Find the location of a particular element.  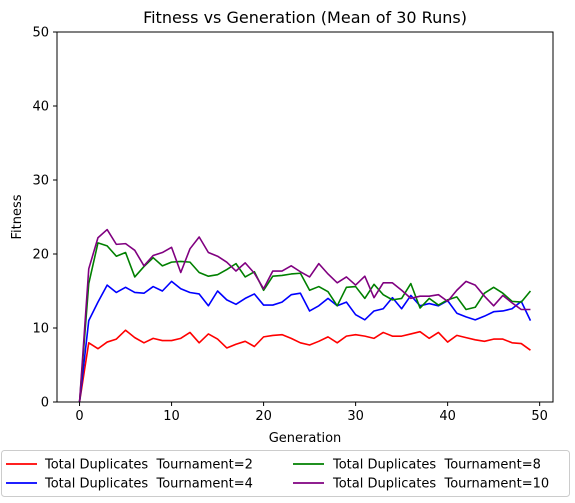

legend-box is located at coordinates (285, 473).